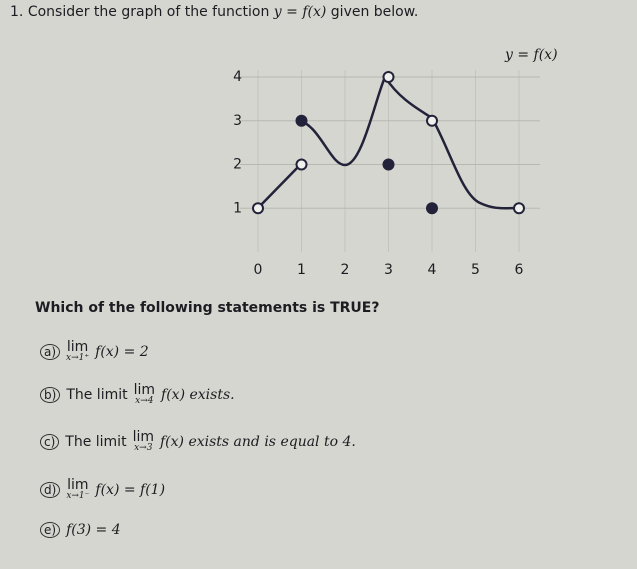 Image resolution: width=637 pixels, height=569 pixels. What do you see at coordinates (258, 270) in the screenshot?
I see `x-tick-label: 0` at bounding box center [258, 270].